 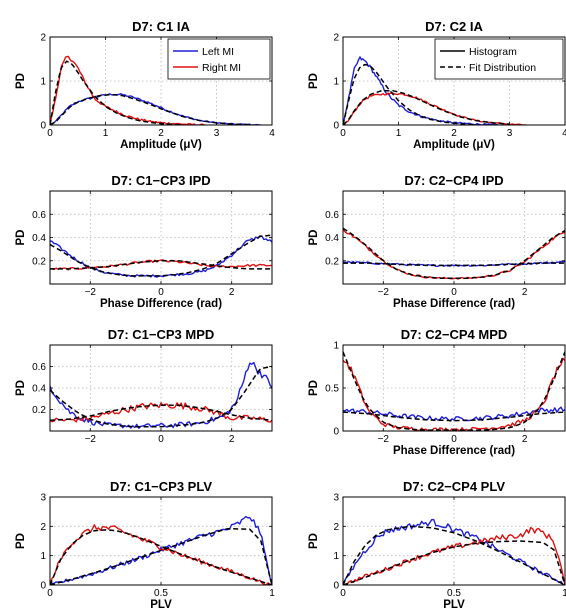 I want to click on subplot-5: −2 0 2 0.2 0.4 0.6 D7: C1−CP3 MPD PD, so click(x=144, y=386).